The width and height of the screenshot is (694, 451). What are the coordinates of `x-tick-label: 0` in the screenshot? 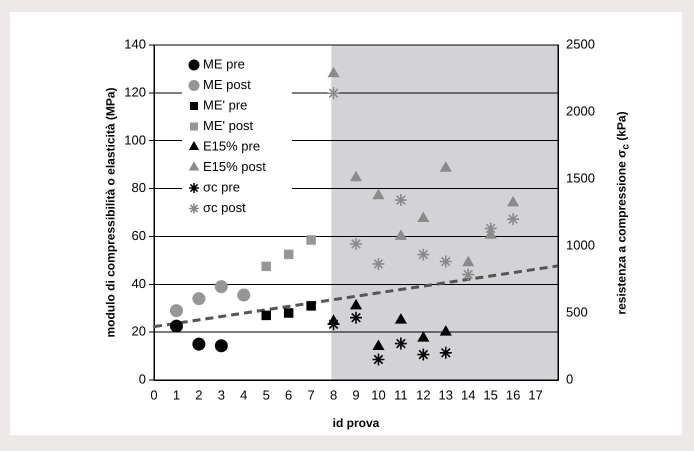 It's located at (154, 394).